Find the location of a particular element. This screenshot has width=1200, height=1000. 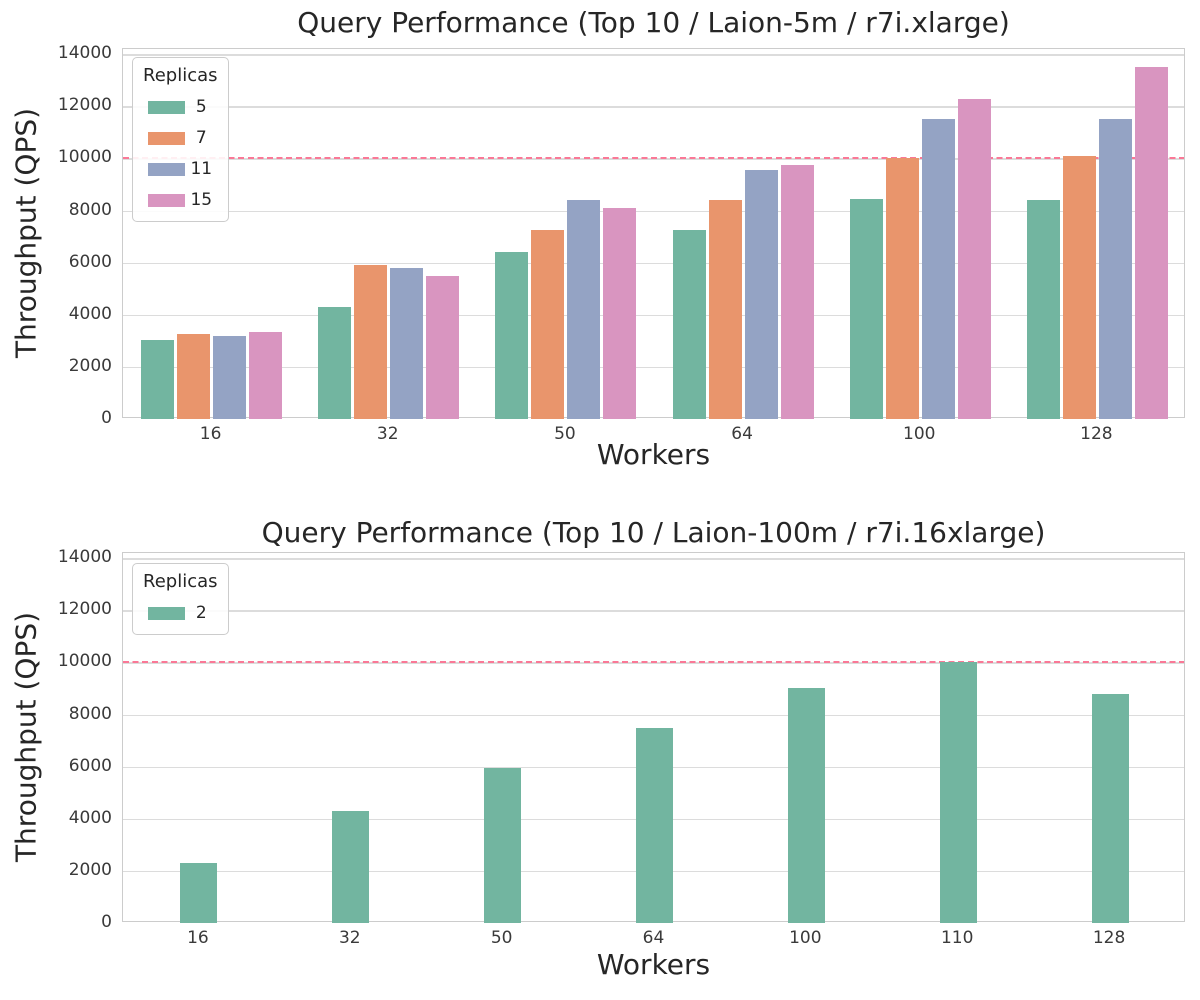

legend-entry-5: 5 is located at coordinates (180, 107).